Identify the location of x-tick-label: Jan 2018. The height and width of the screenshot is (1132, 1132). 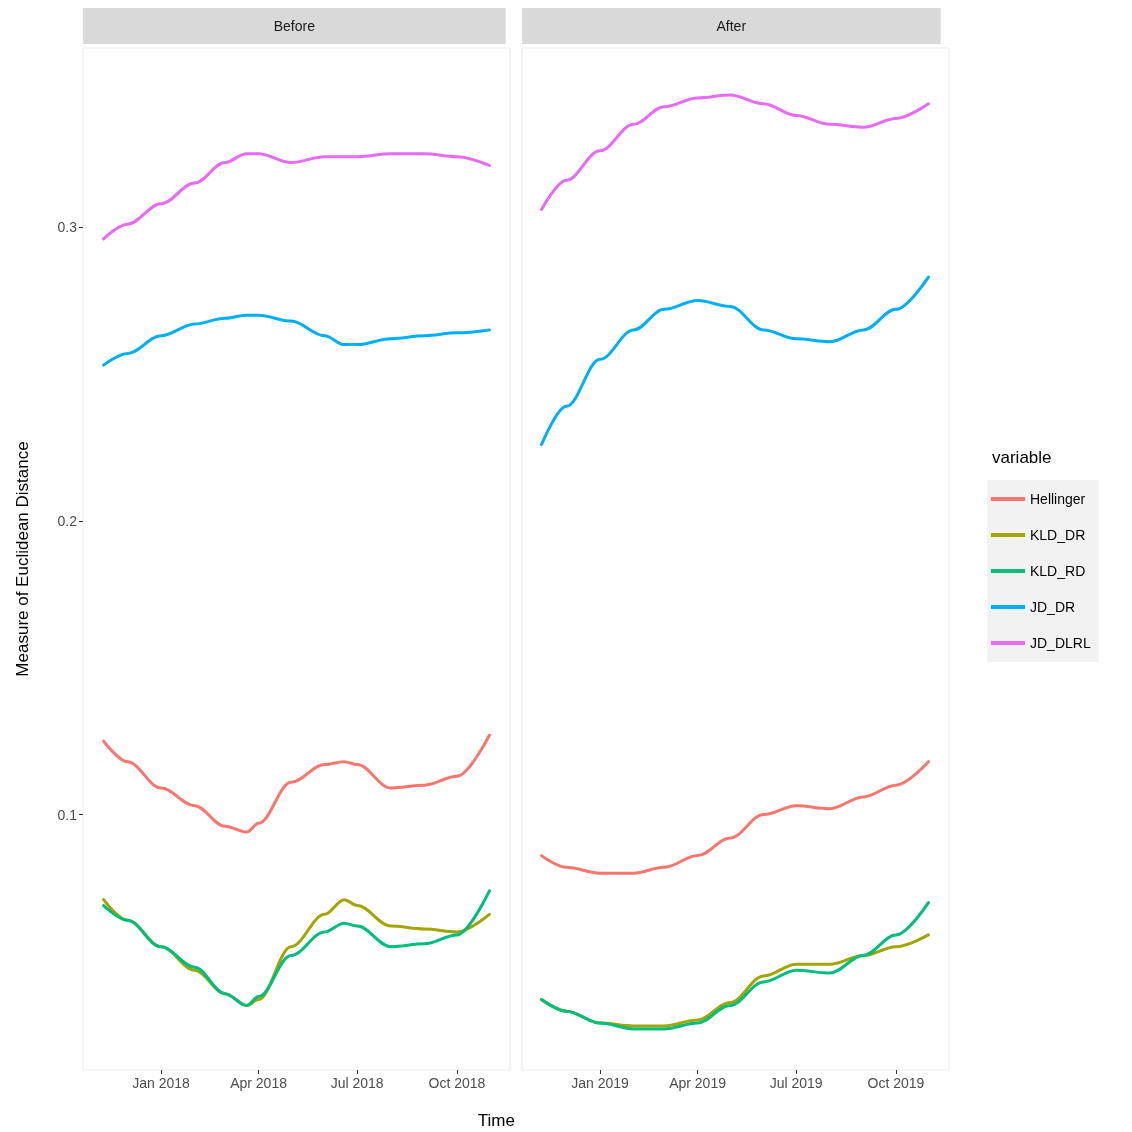
(161, 1083).